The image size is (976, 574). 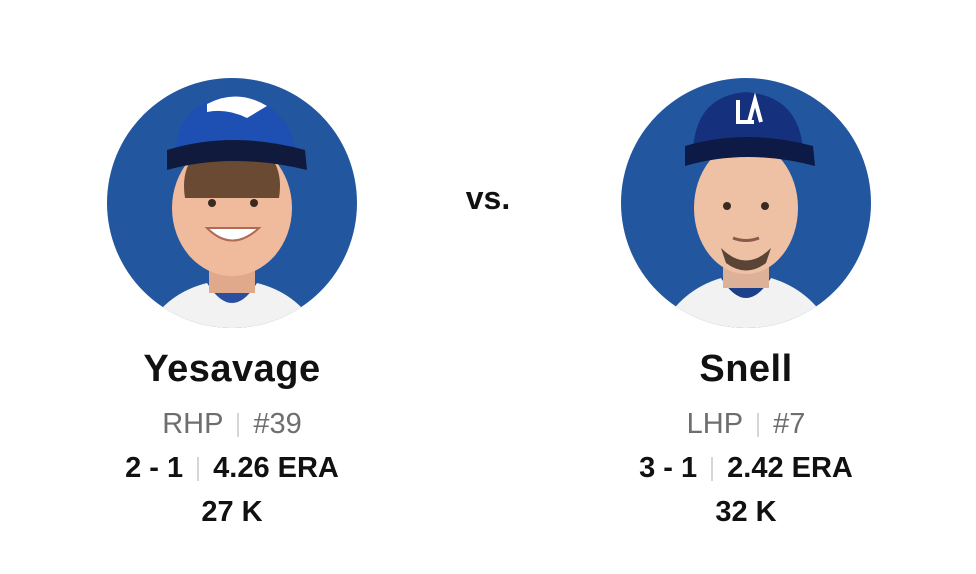 I want to click on strikeouts: 32 K, so click(x=746, y=512).